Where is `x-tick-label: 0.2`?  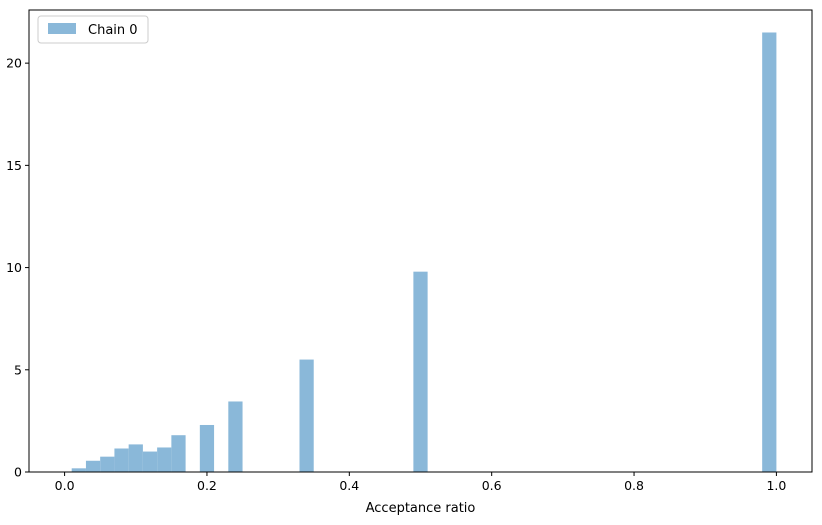 x-tick-label: 0.2 is located at coordinates (207, 485).